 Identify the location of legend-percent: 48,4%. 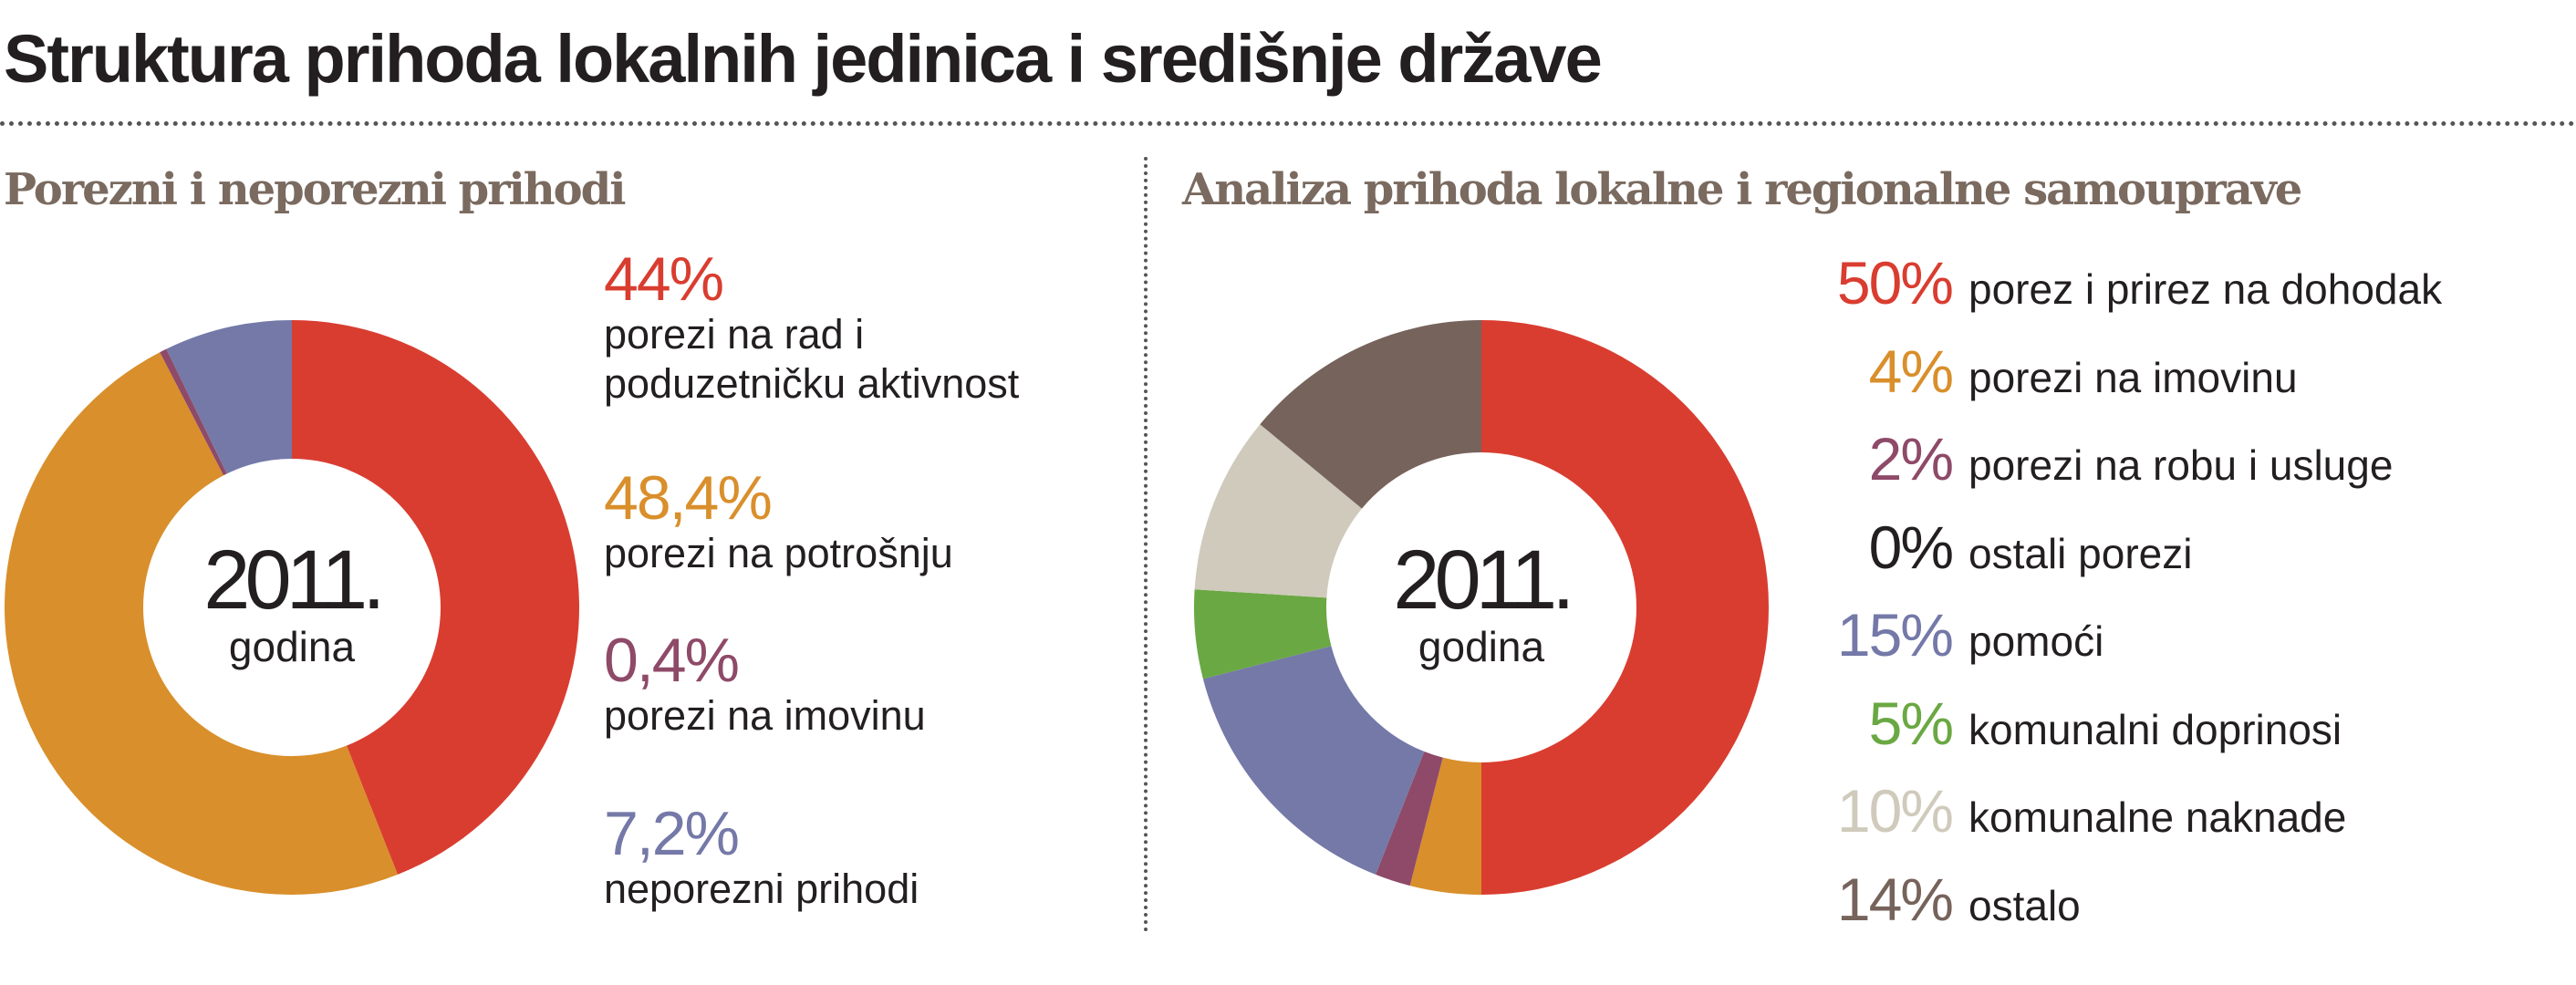
(688, 498).